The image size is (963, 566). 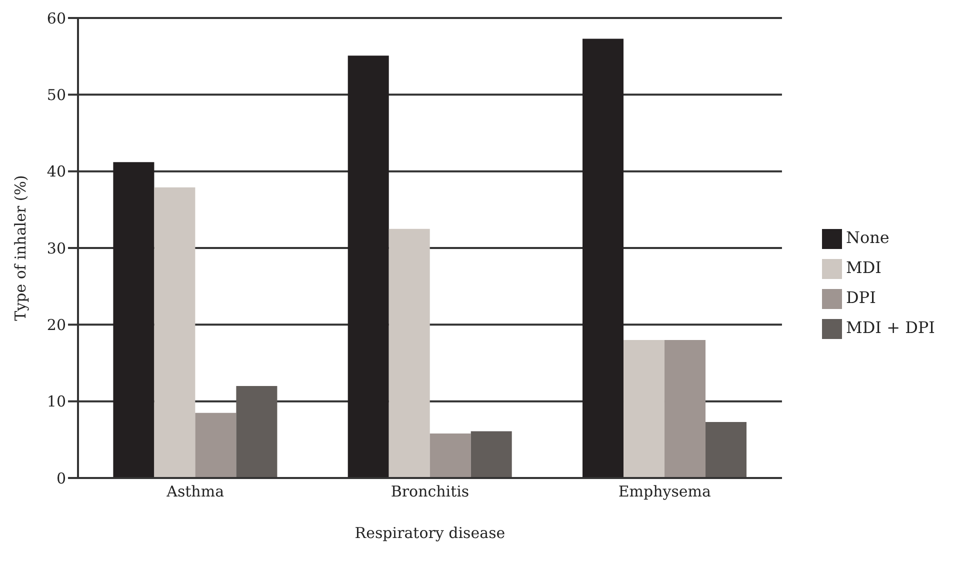 I want to click on y-tick-label: 20, so click(x=56, y=325).